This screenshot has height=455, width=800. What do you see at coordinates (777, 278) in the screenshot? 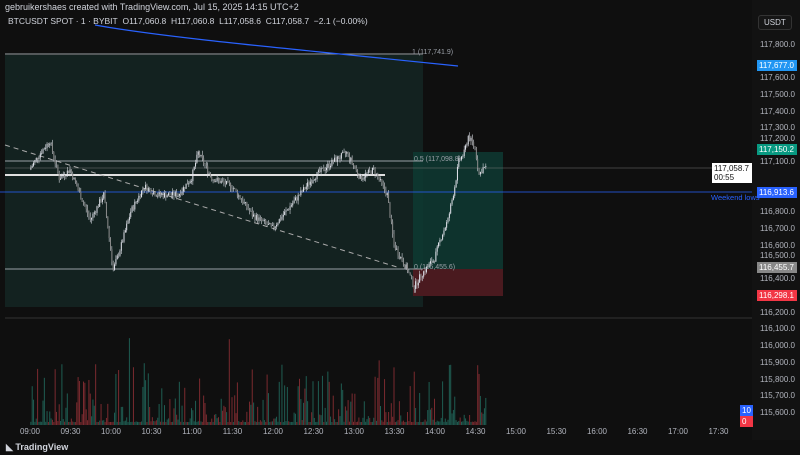
I see `price-tick: 116,400.0` at bounding box center [777, 278].